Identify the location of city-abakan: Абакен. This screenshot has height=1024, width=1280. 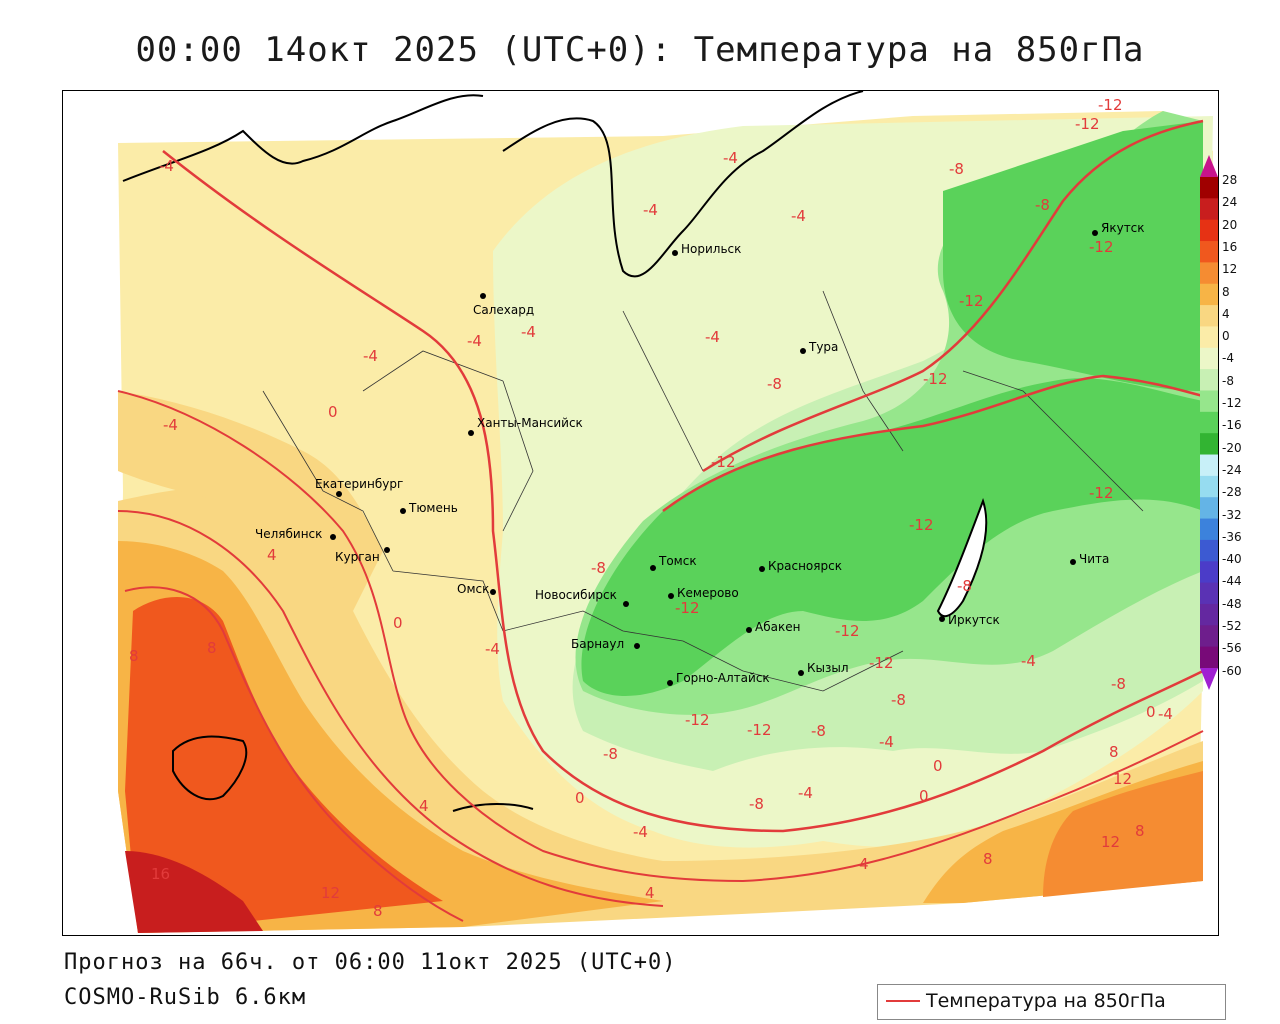
(773, 627).